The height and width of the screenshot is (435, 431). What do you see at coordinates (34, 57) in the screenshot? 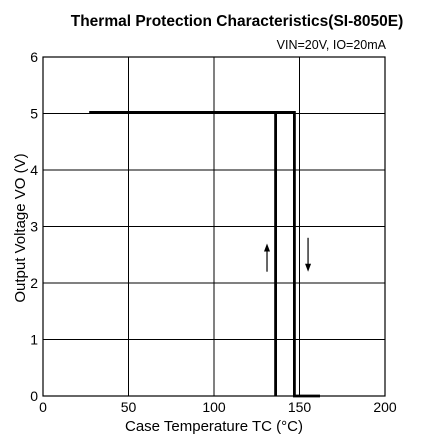
I see `y-tick-label: 6` at bounding box center [34, 57].